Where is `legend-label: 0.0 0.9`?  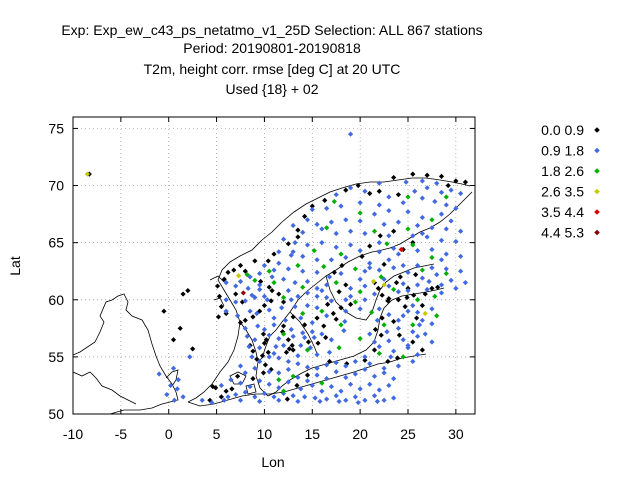
legend-label: 0.0 0.9 is located at coordinates (562, 130).